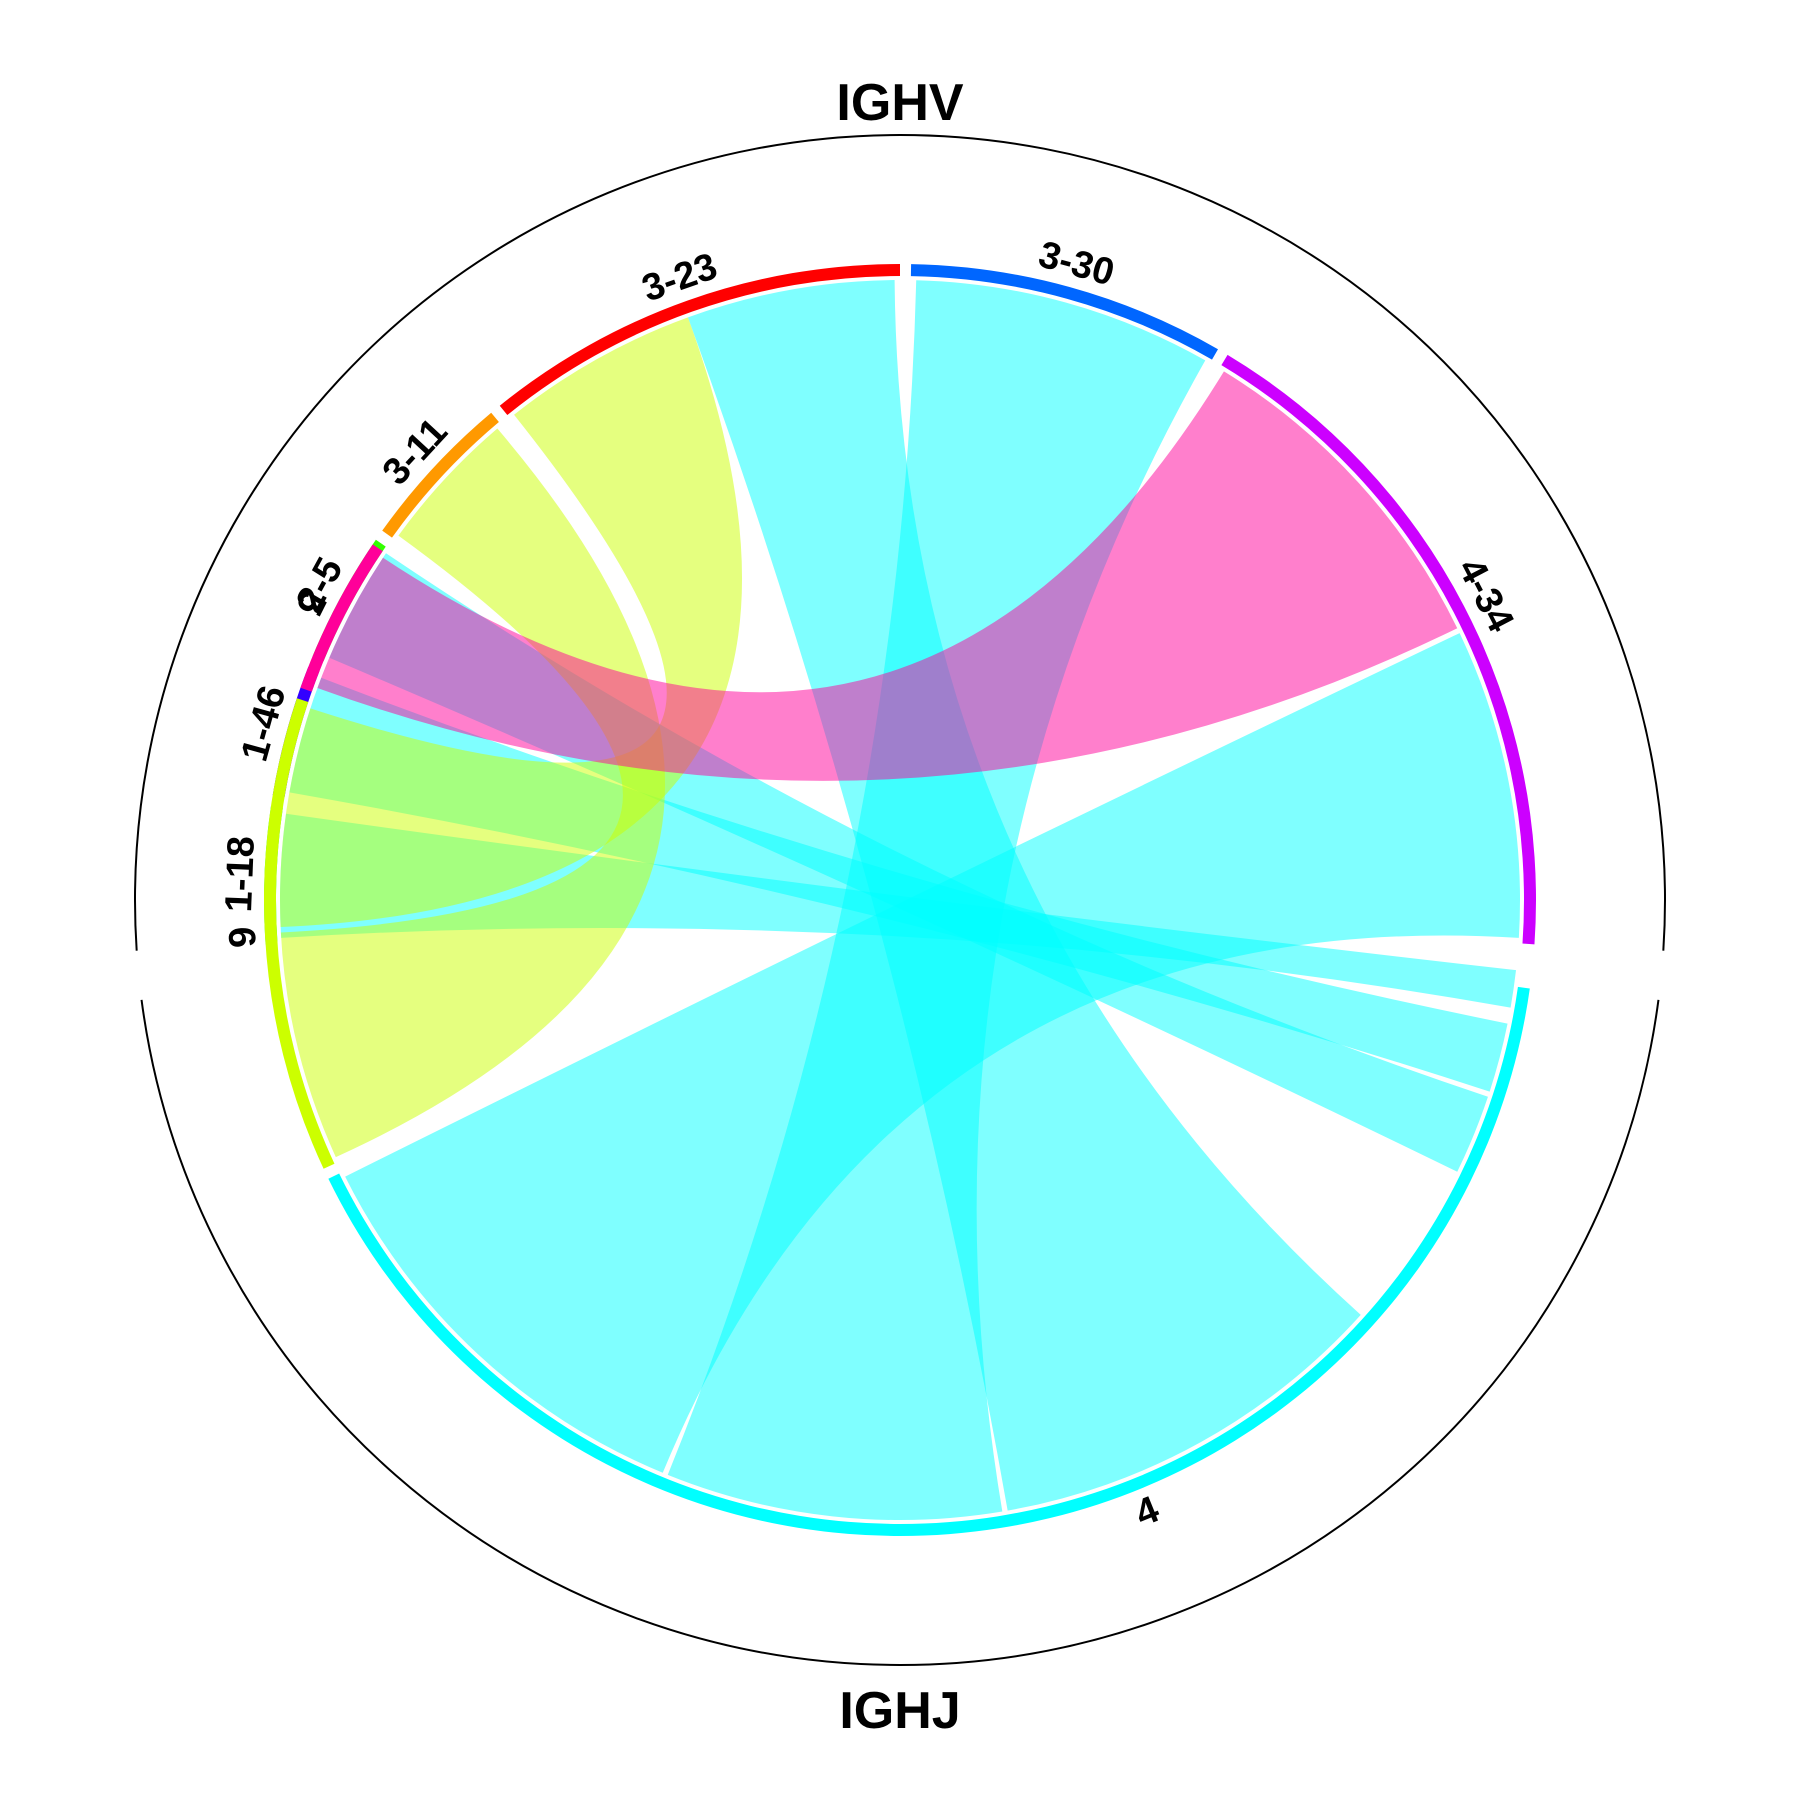 This screenshot has height=1800, width=1800. I want to click on group-label-ighv: IGHV, so click(899, 103).